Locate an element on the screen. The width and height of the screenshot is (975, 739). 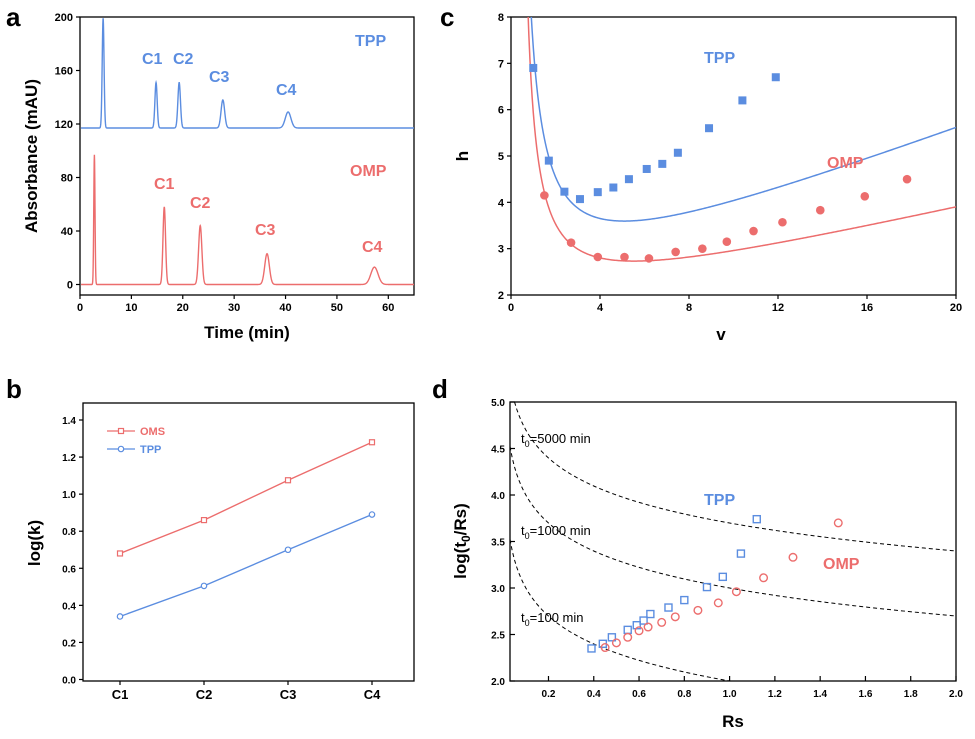
d-ytick-label: 4.5 is located at coordinates (498, 450).